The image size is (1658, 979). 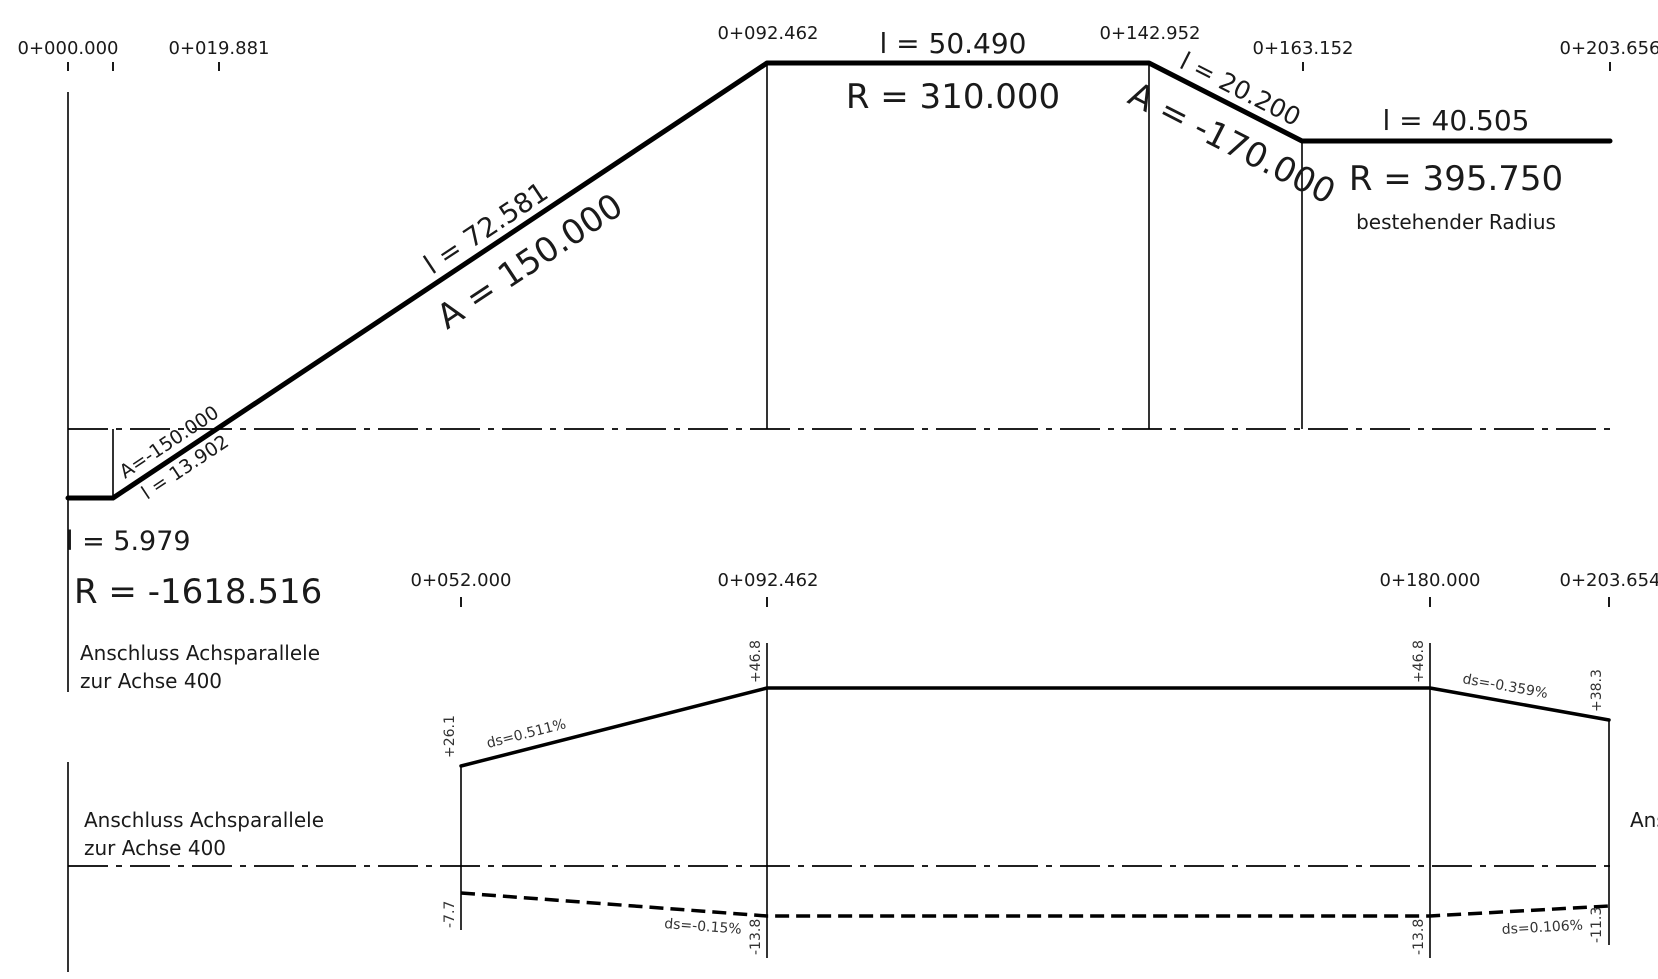 What do you see at coordinates (1456, 179) in the screenshot?
I see `element6-radius-label: R = 395.750` at bounding box center [1456, 179].